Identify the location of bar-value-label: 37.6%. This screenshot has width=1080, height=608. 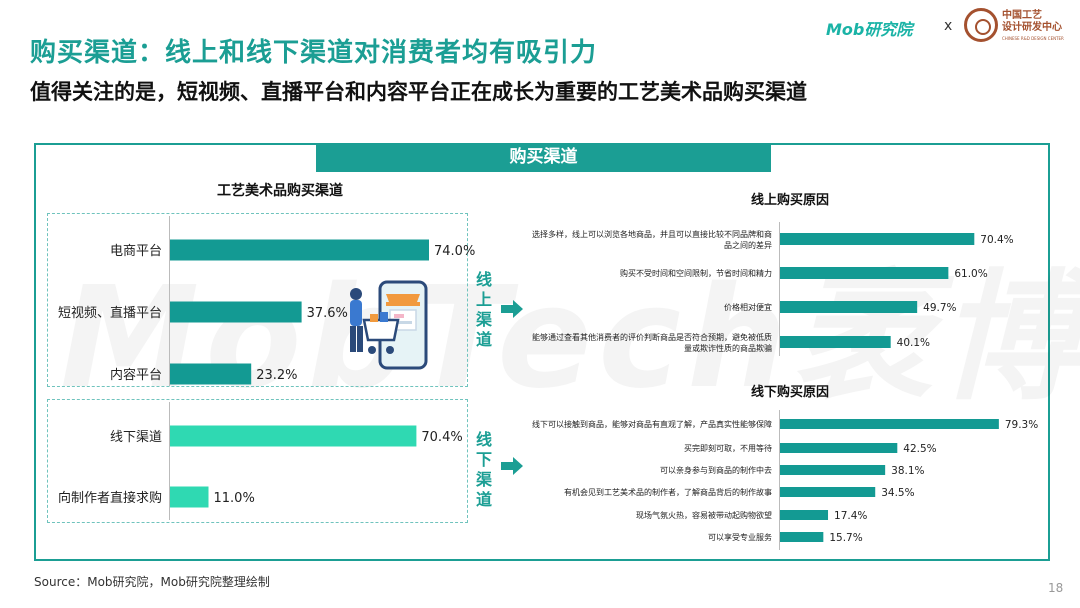
(327, 313).